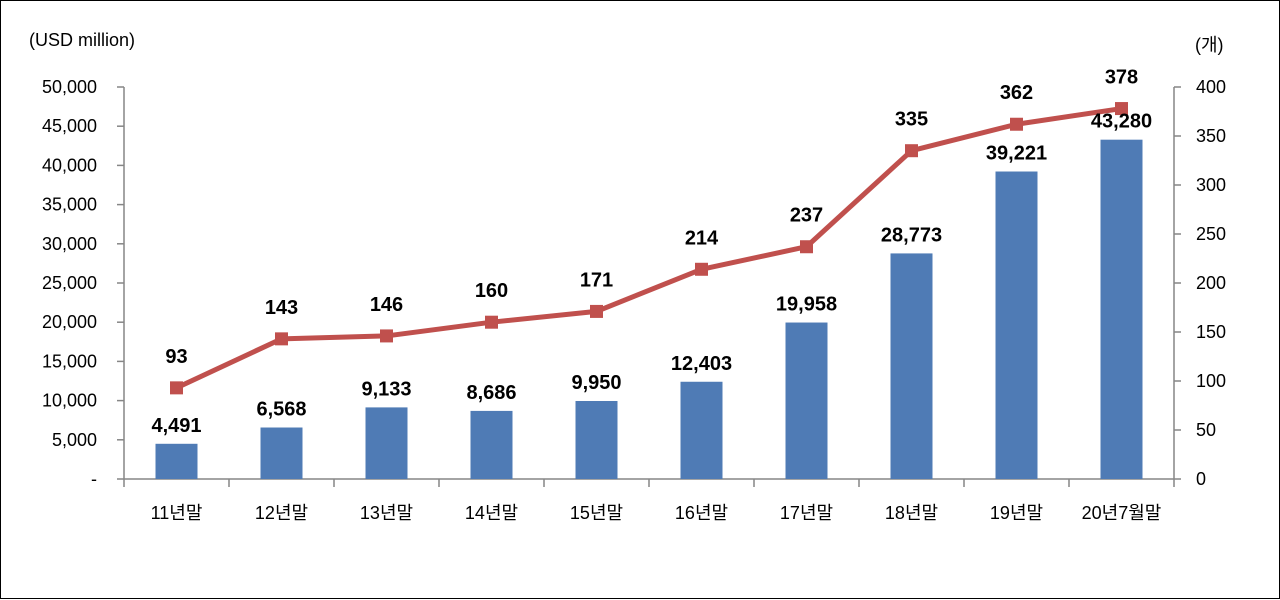 This screenshot has width=1280, height=600. Describe the element at coordinates (1122, 513) in the screenshot. I see `x-category-label: 20년7월말` at that location.